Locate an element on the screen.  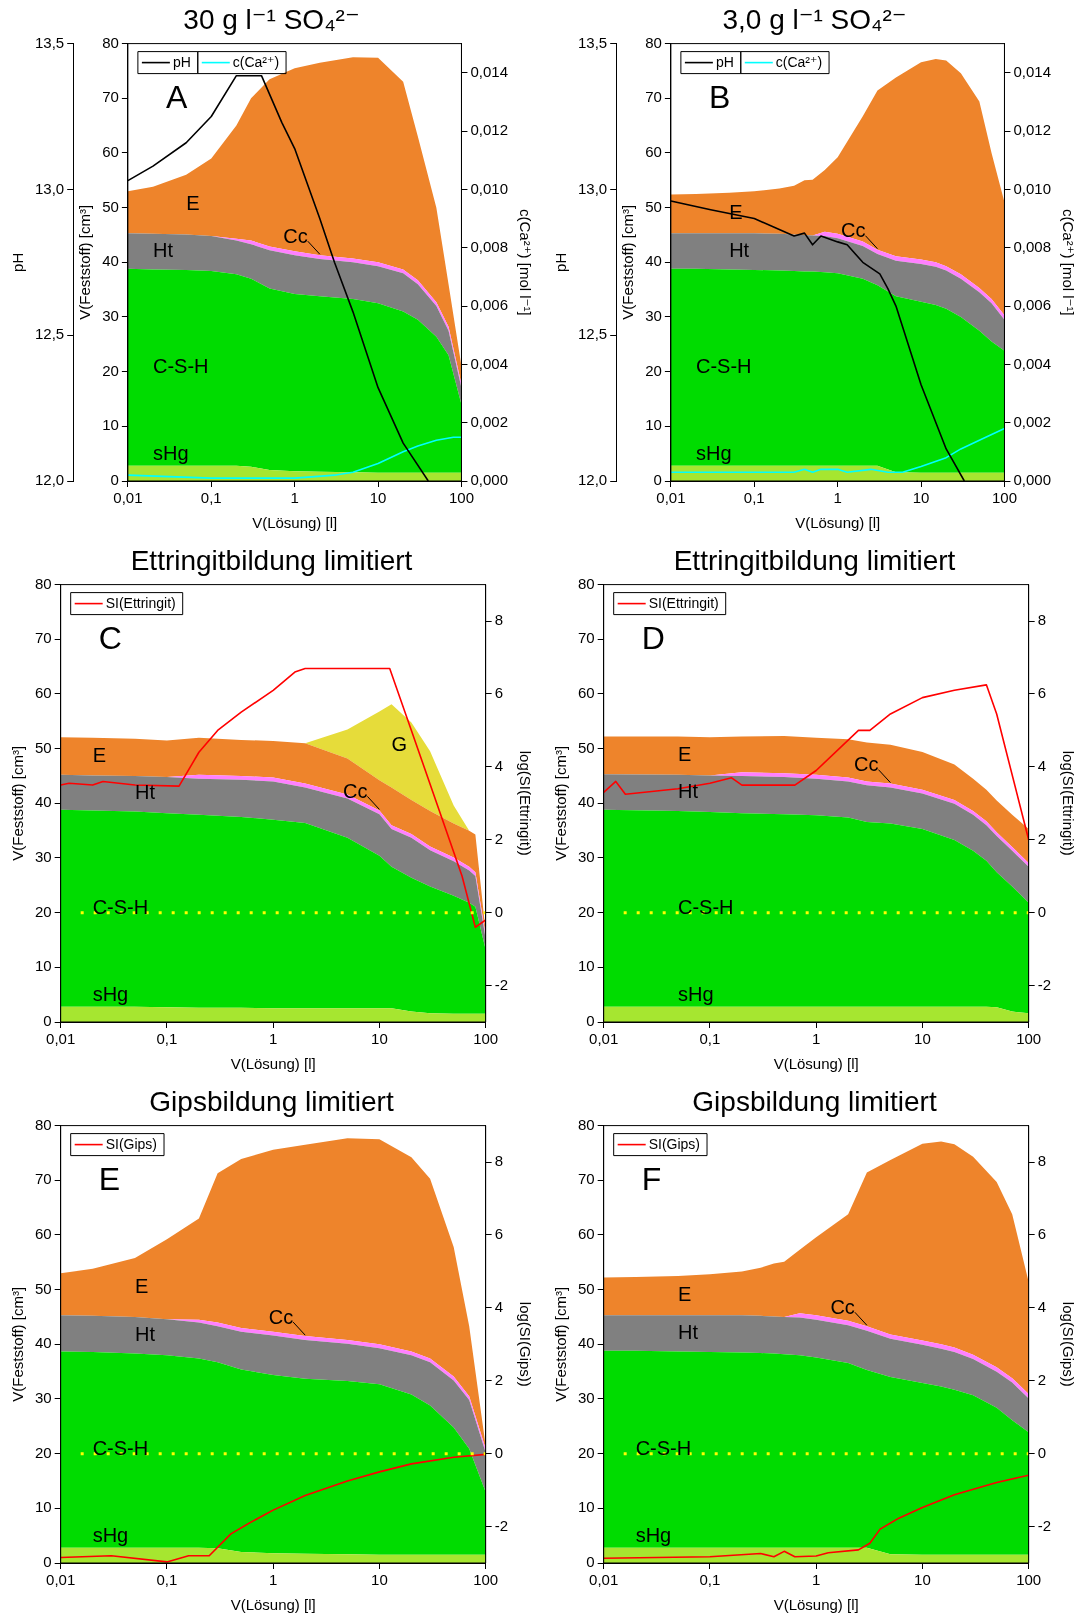
y3-tick-label: 12,5 is located at coordinates (49, 334).